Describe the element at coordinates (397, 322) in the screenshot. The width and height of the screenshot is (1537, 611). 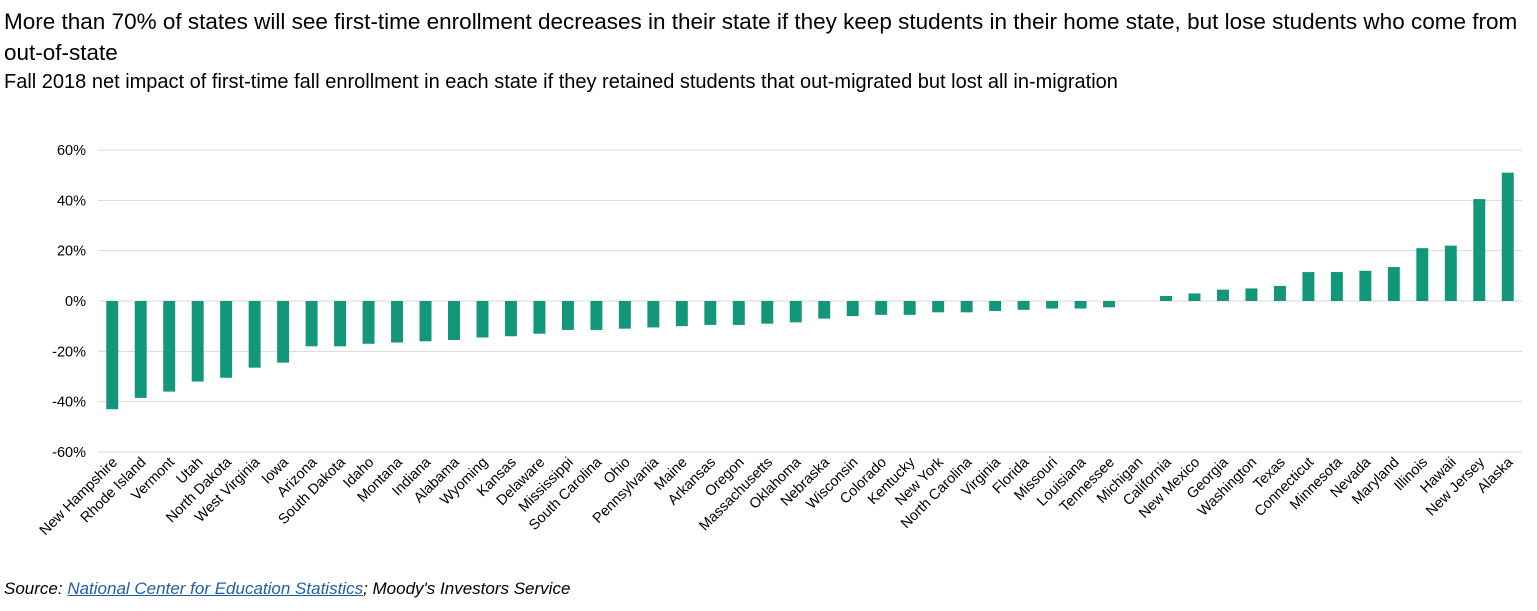
I see `bar-montana` at that location.